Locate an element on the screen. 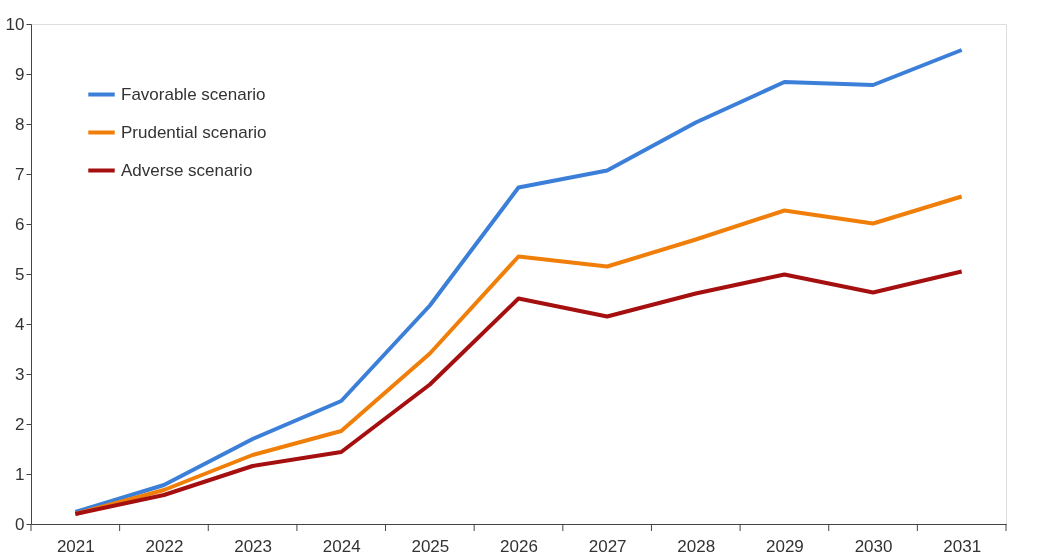 The image size is (1043, 559). x-tick-label: 2028 is located at coordinates (696, 546).